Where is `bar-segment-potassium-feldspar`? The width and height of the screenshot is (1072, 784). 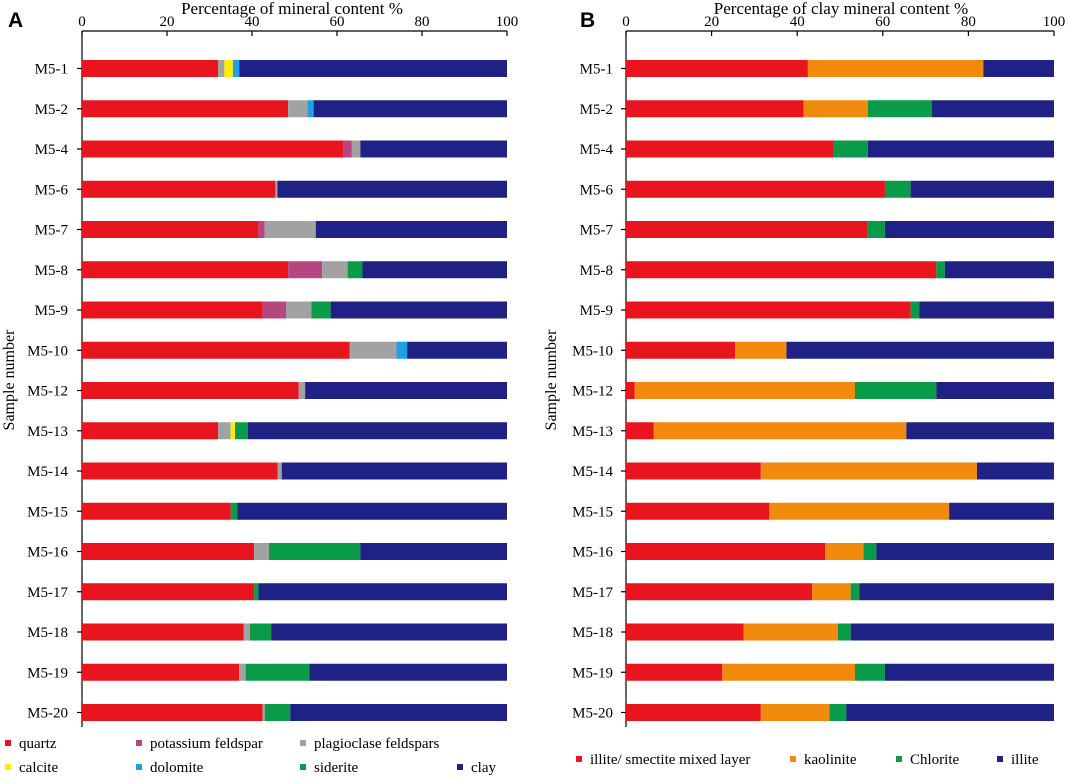 bar-segment-potassium-feldspar is located at coordinates (347, 149).